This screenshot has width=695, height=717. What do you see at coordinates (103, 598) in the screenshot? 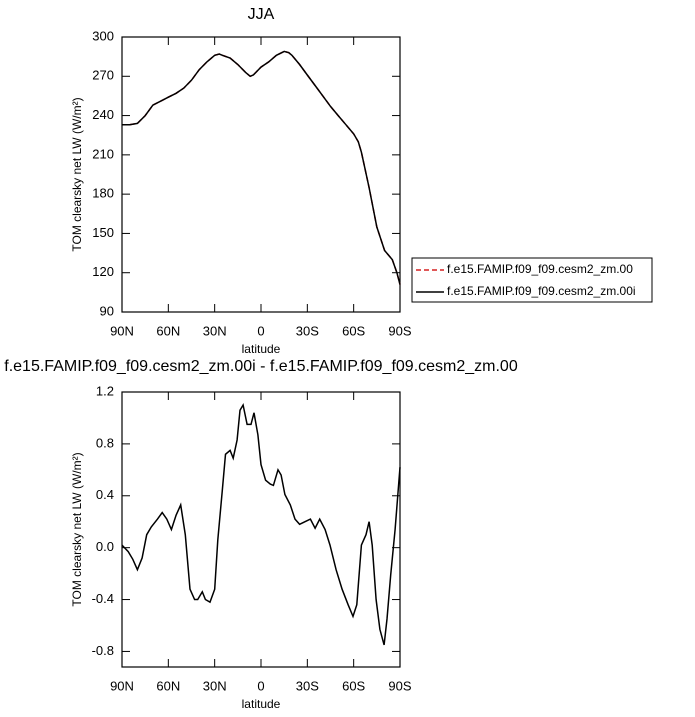
I see `y-tick-label: -0.4` at bounding box center [103, 598].